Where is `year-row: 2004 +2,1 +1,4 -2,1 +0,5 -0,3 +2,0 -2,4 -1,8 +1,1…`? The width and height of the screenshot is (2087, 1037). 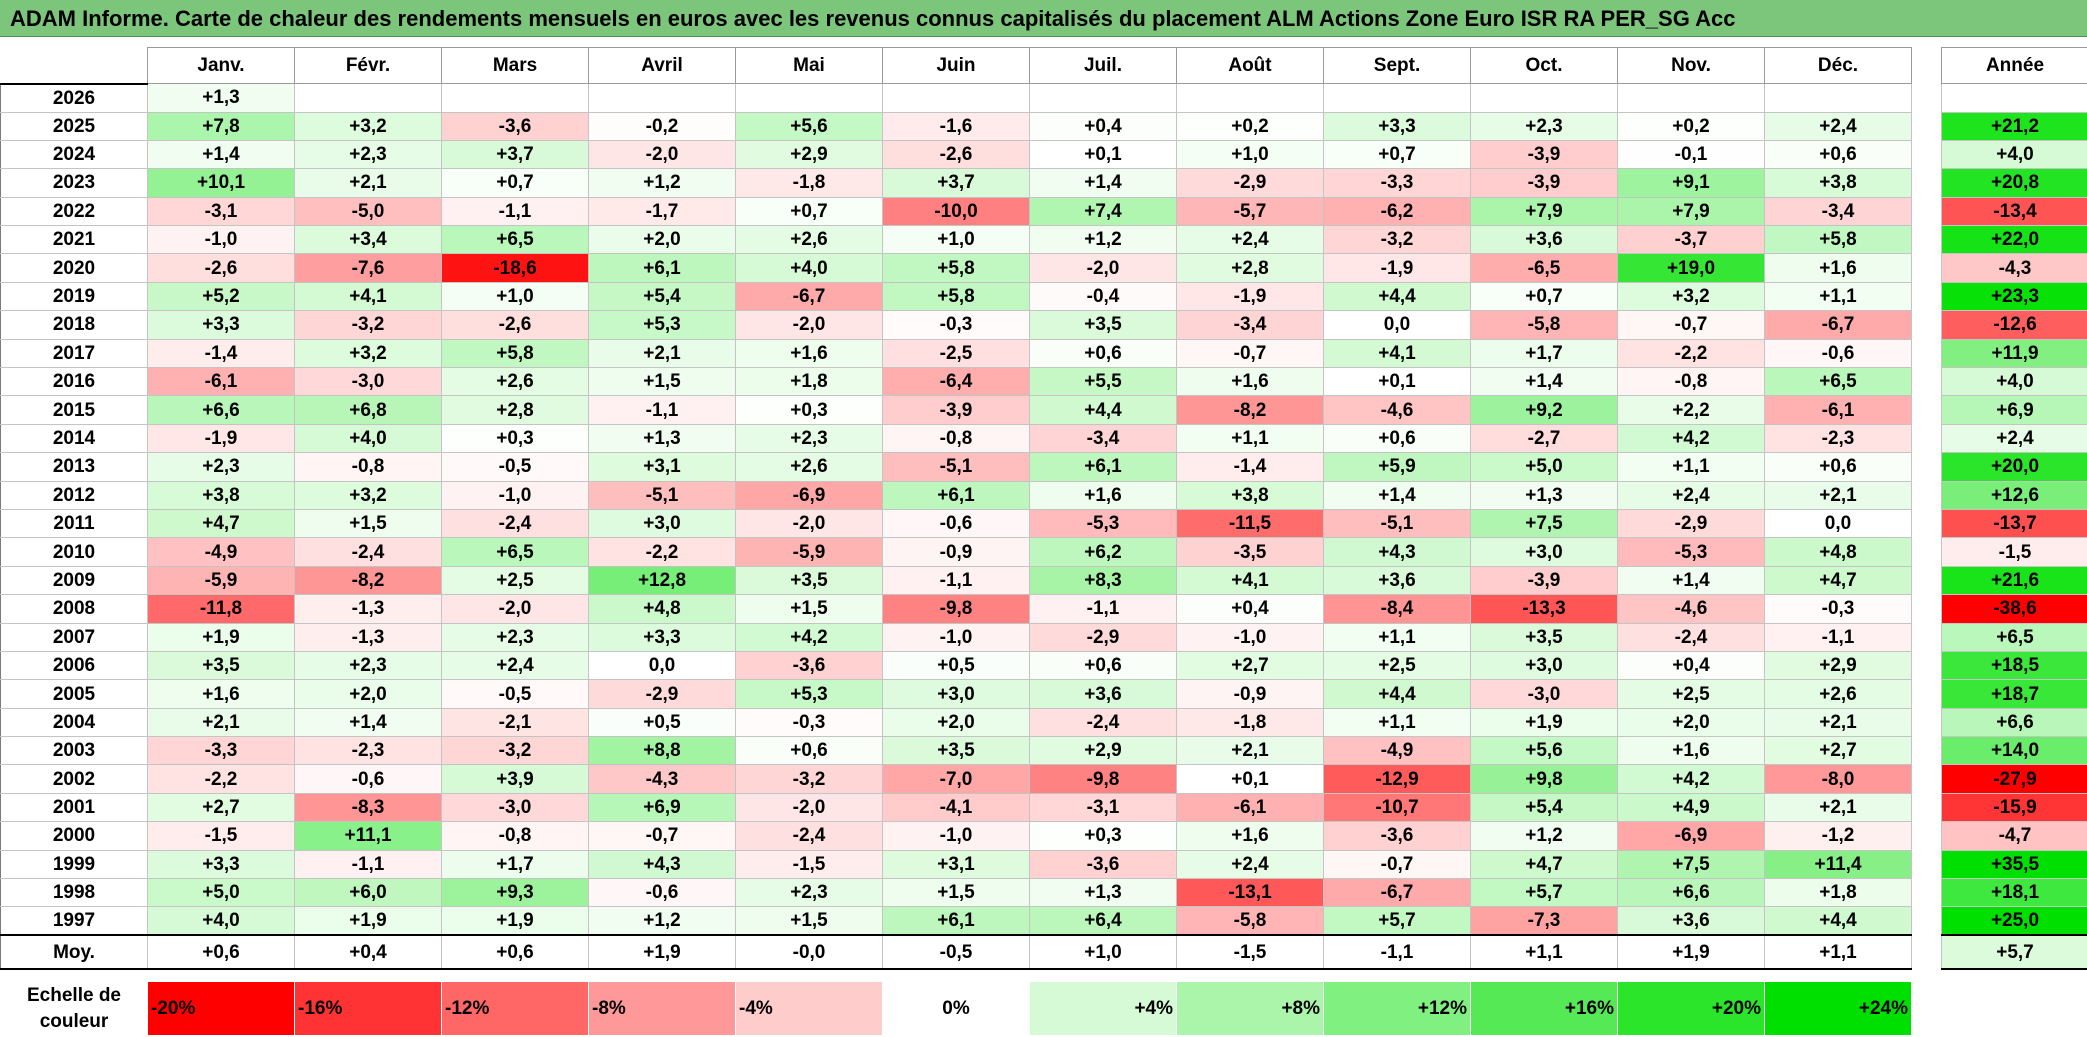 year-row: 2004 +2,1 +1,4 -2,1 +0,5 -0,3 +2,0 -2,4 -1,8 +1,1… is located at coordinates (1043, 722).